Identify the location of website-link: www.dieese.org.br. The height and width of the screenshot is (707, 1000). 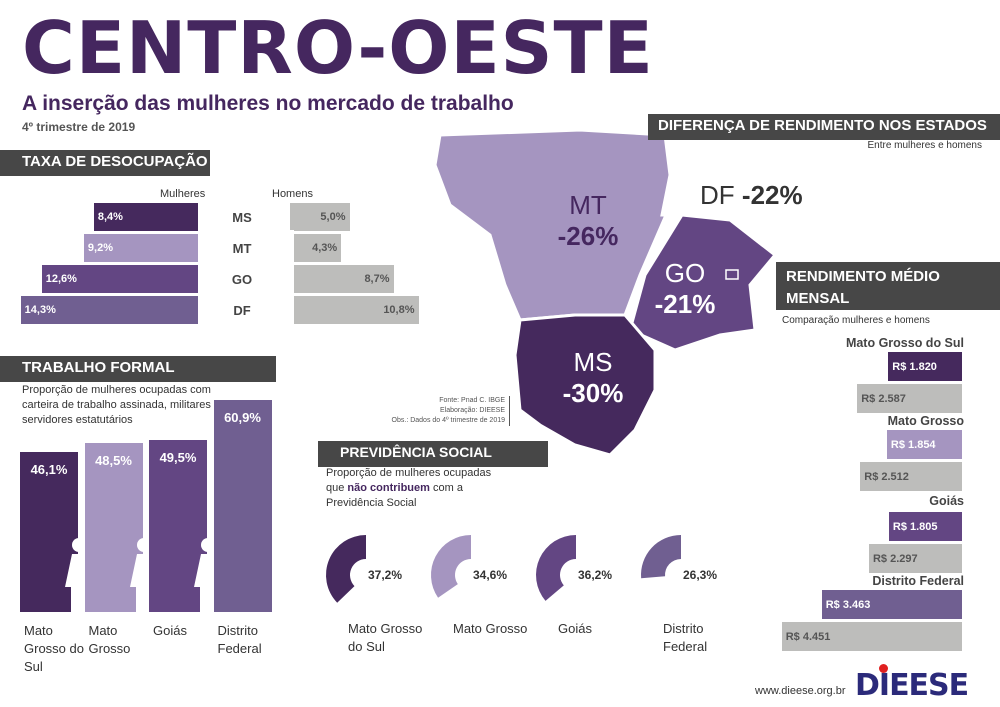
(800, 691).